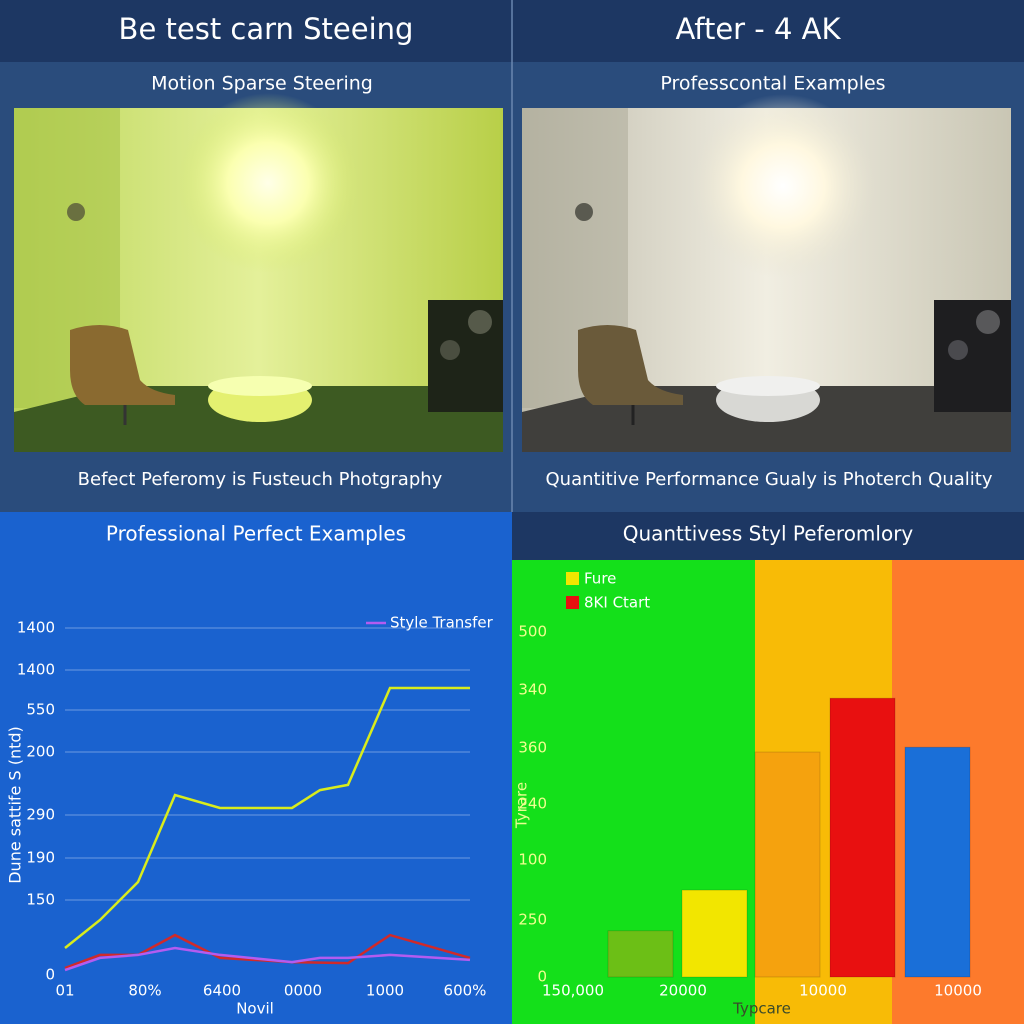  Describe the element at coordinates (772, 84) in the screenshot. I see `panel-subtitle: Professcontal Examples` at that location.